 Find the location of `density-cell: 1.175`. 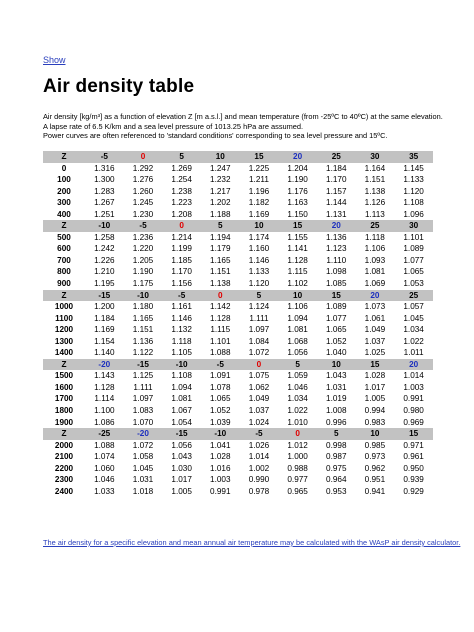

density-cell: 1.175 is located at coordinates (143, 284).